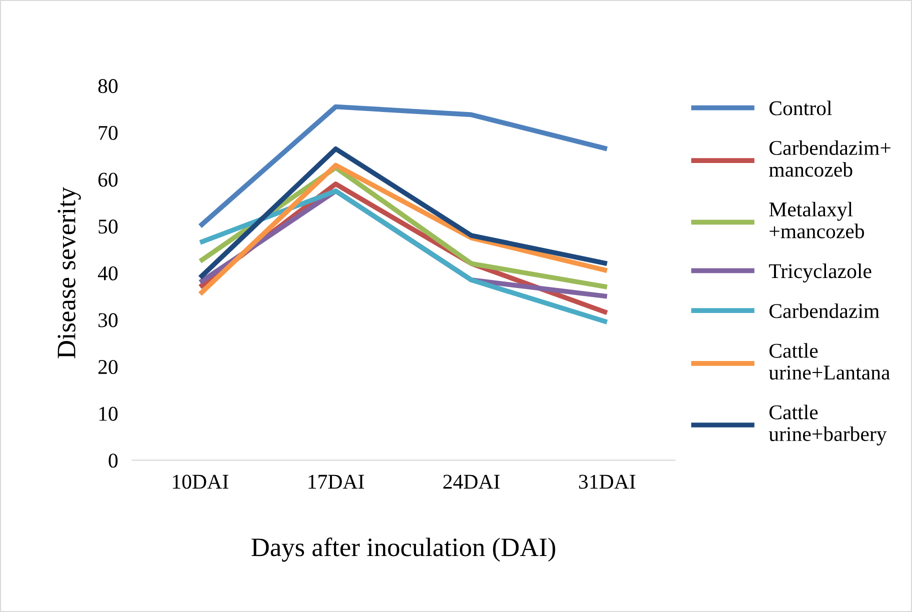 This screenshot has height=612, width=912. I want to click on legend-label: Carbendazim, so click(824, 310).